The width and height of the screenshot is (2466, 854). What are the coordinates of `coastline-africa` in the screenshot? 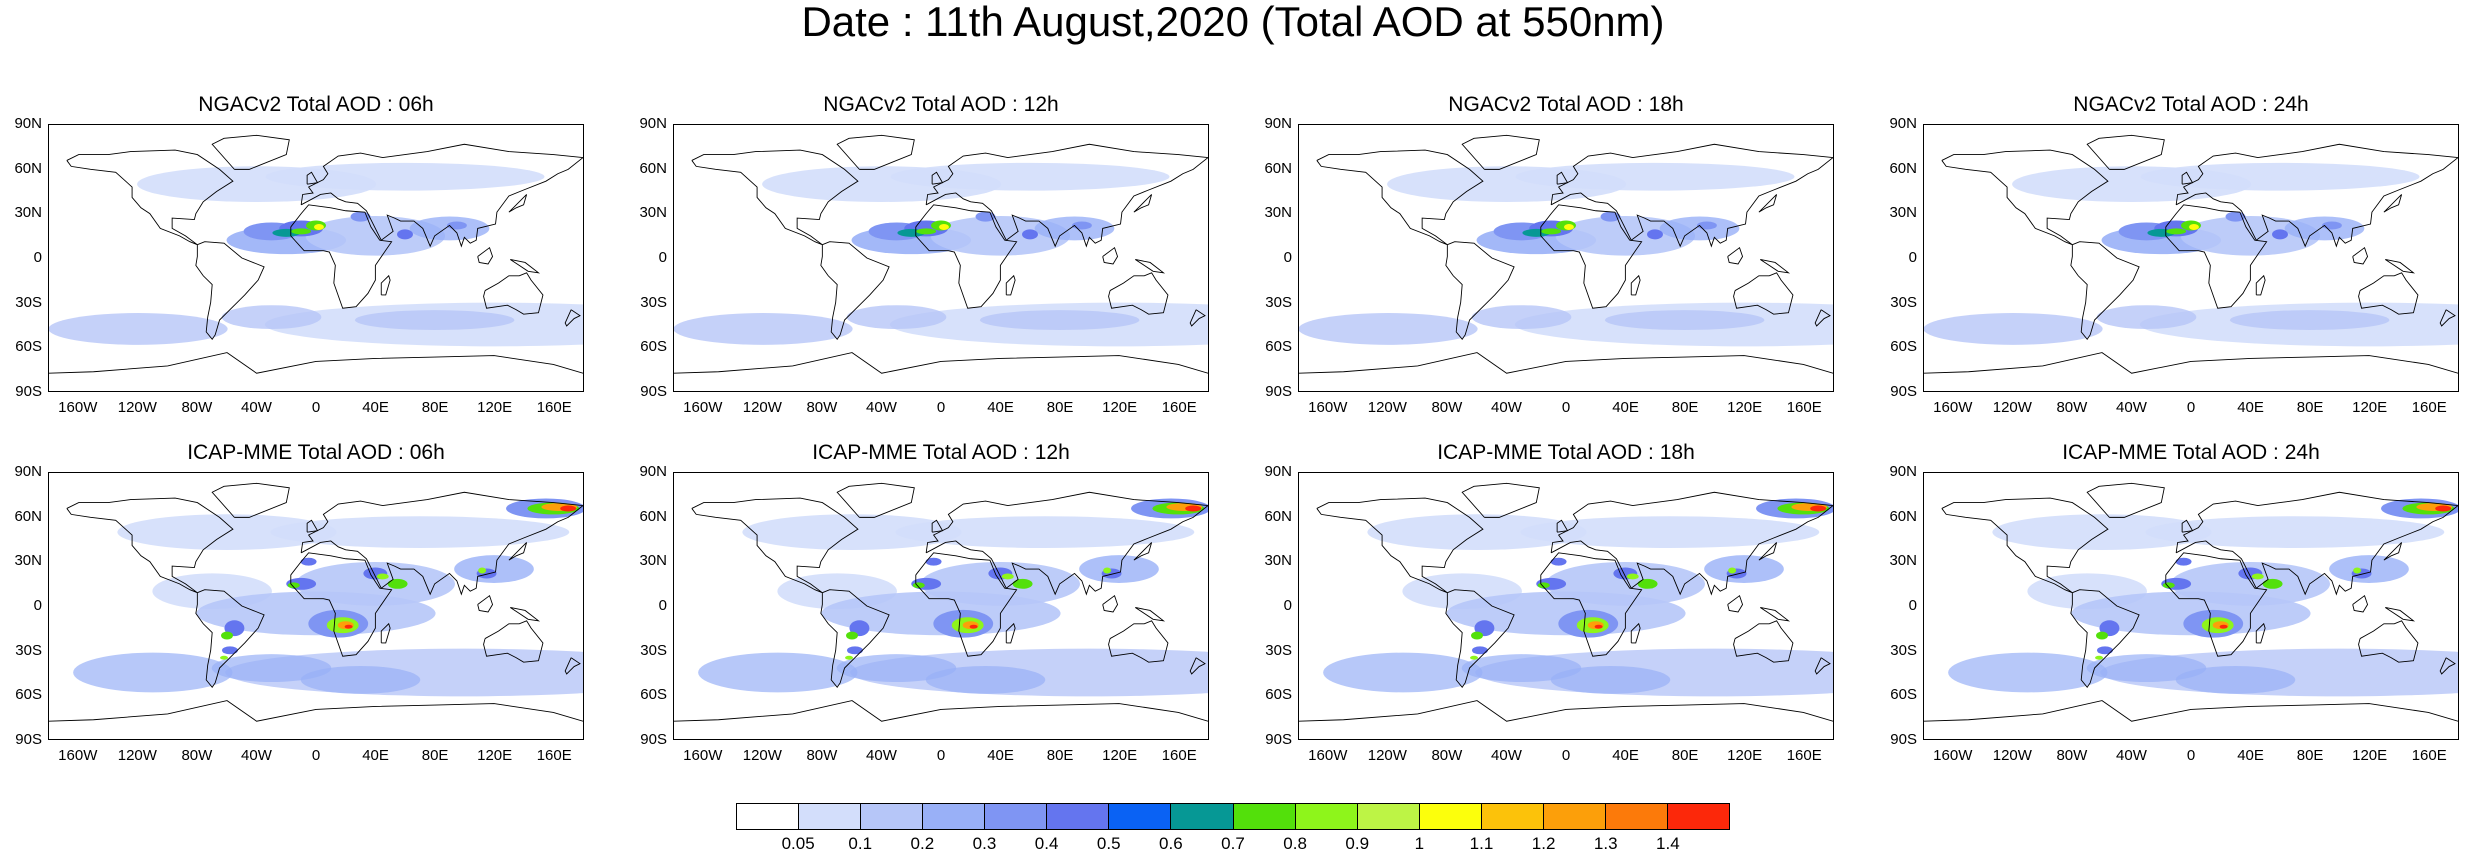 It's located at (966, 604).